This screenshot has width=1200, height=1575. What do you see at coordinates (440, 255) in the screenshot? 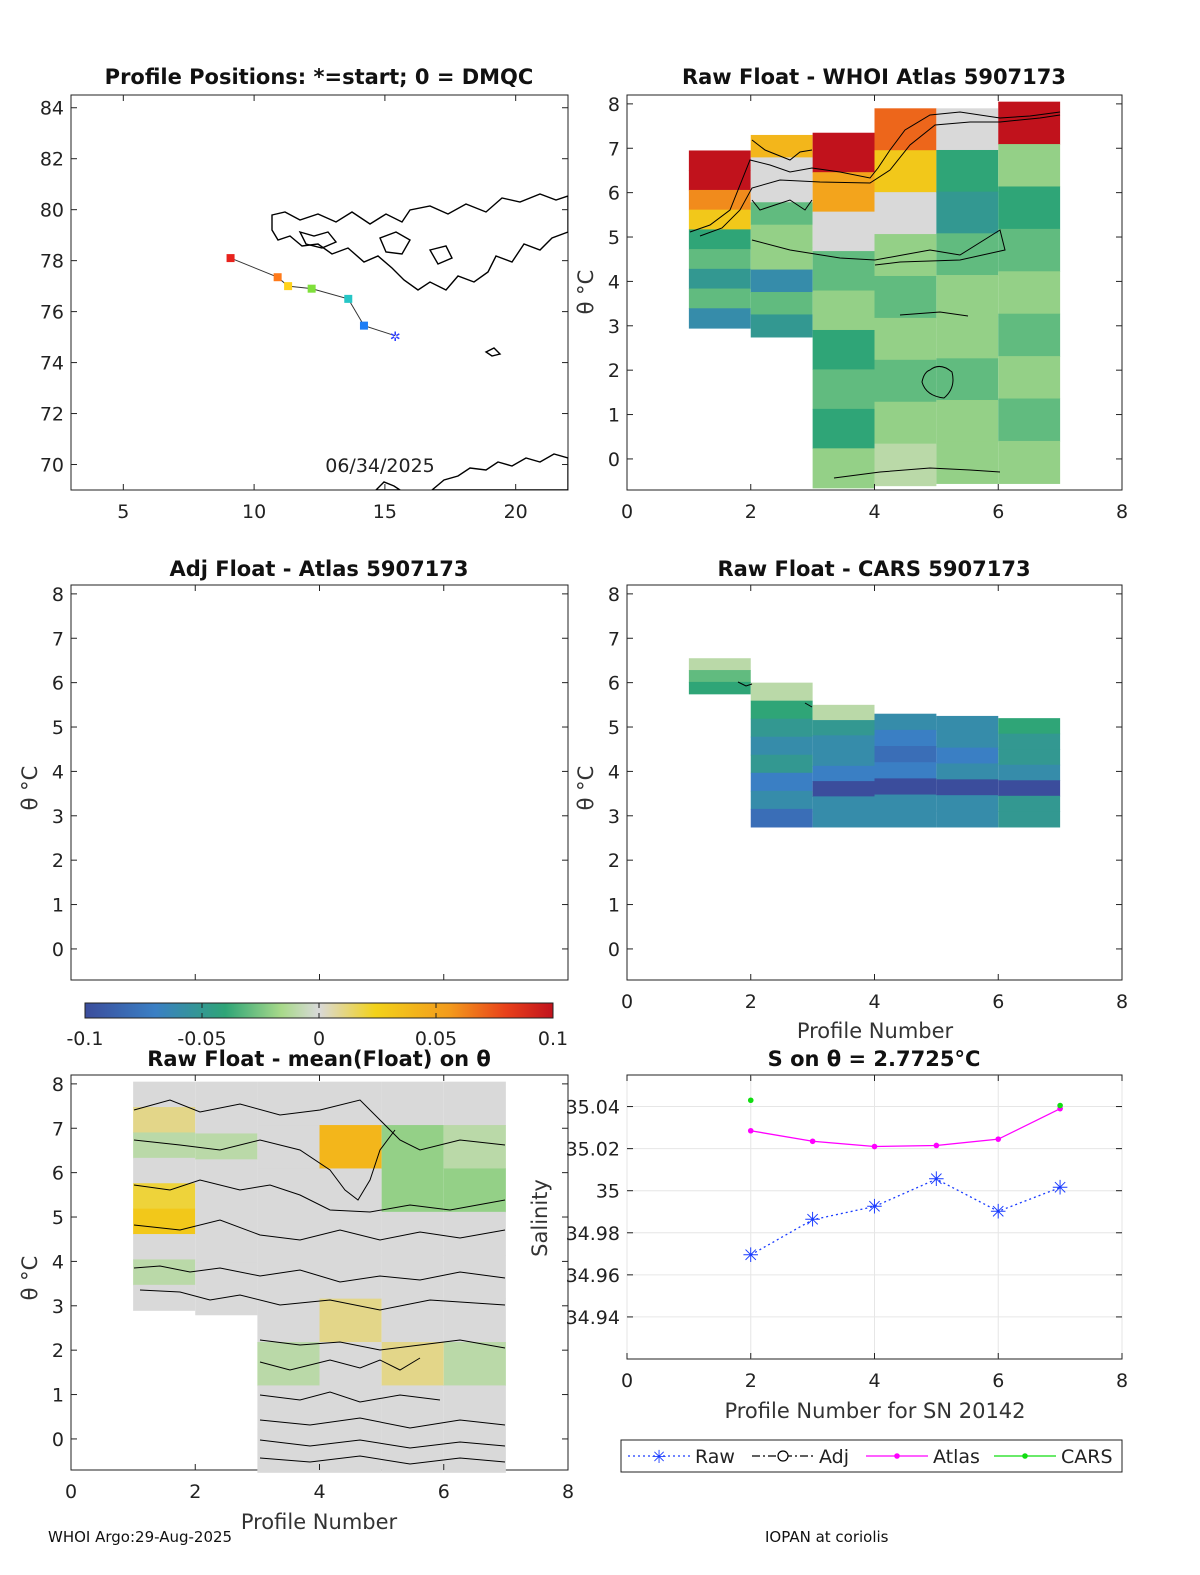
I see `coastline-island-c` at bounding box center [440, 255].